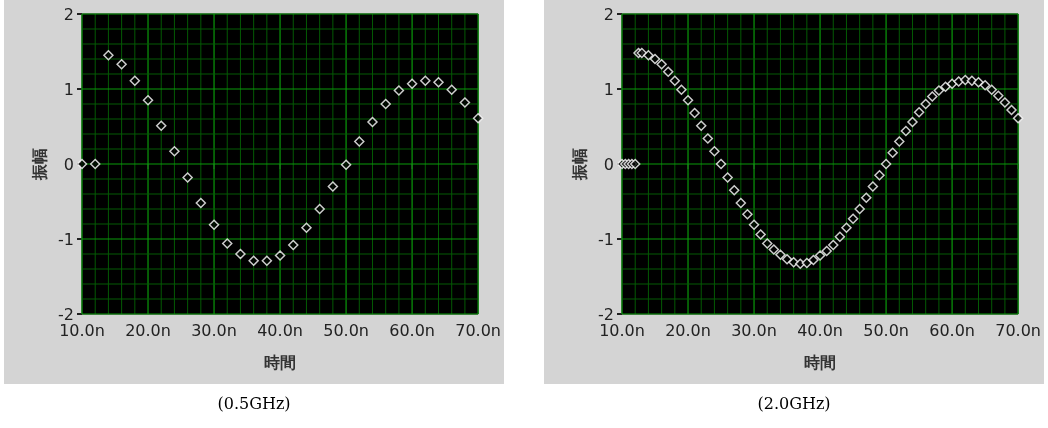 The height and width of the screenshot is (428, 1048). I want to click on text: (2.0GHz), so click(794, 403).